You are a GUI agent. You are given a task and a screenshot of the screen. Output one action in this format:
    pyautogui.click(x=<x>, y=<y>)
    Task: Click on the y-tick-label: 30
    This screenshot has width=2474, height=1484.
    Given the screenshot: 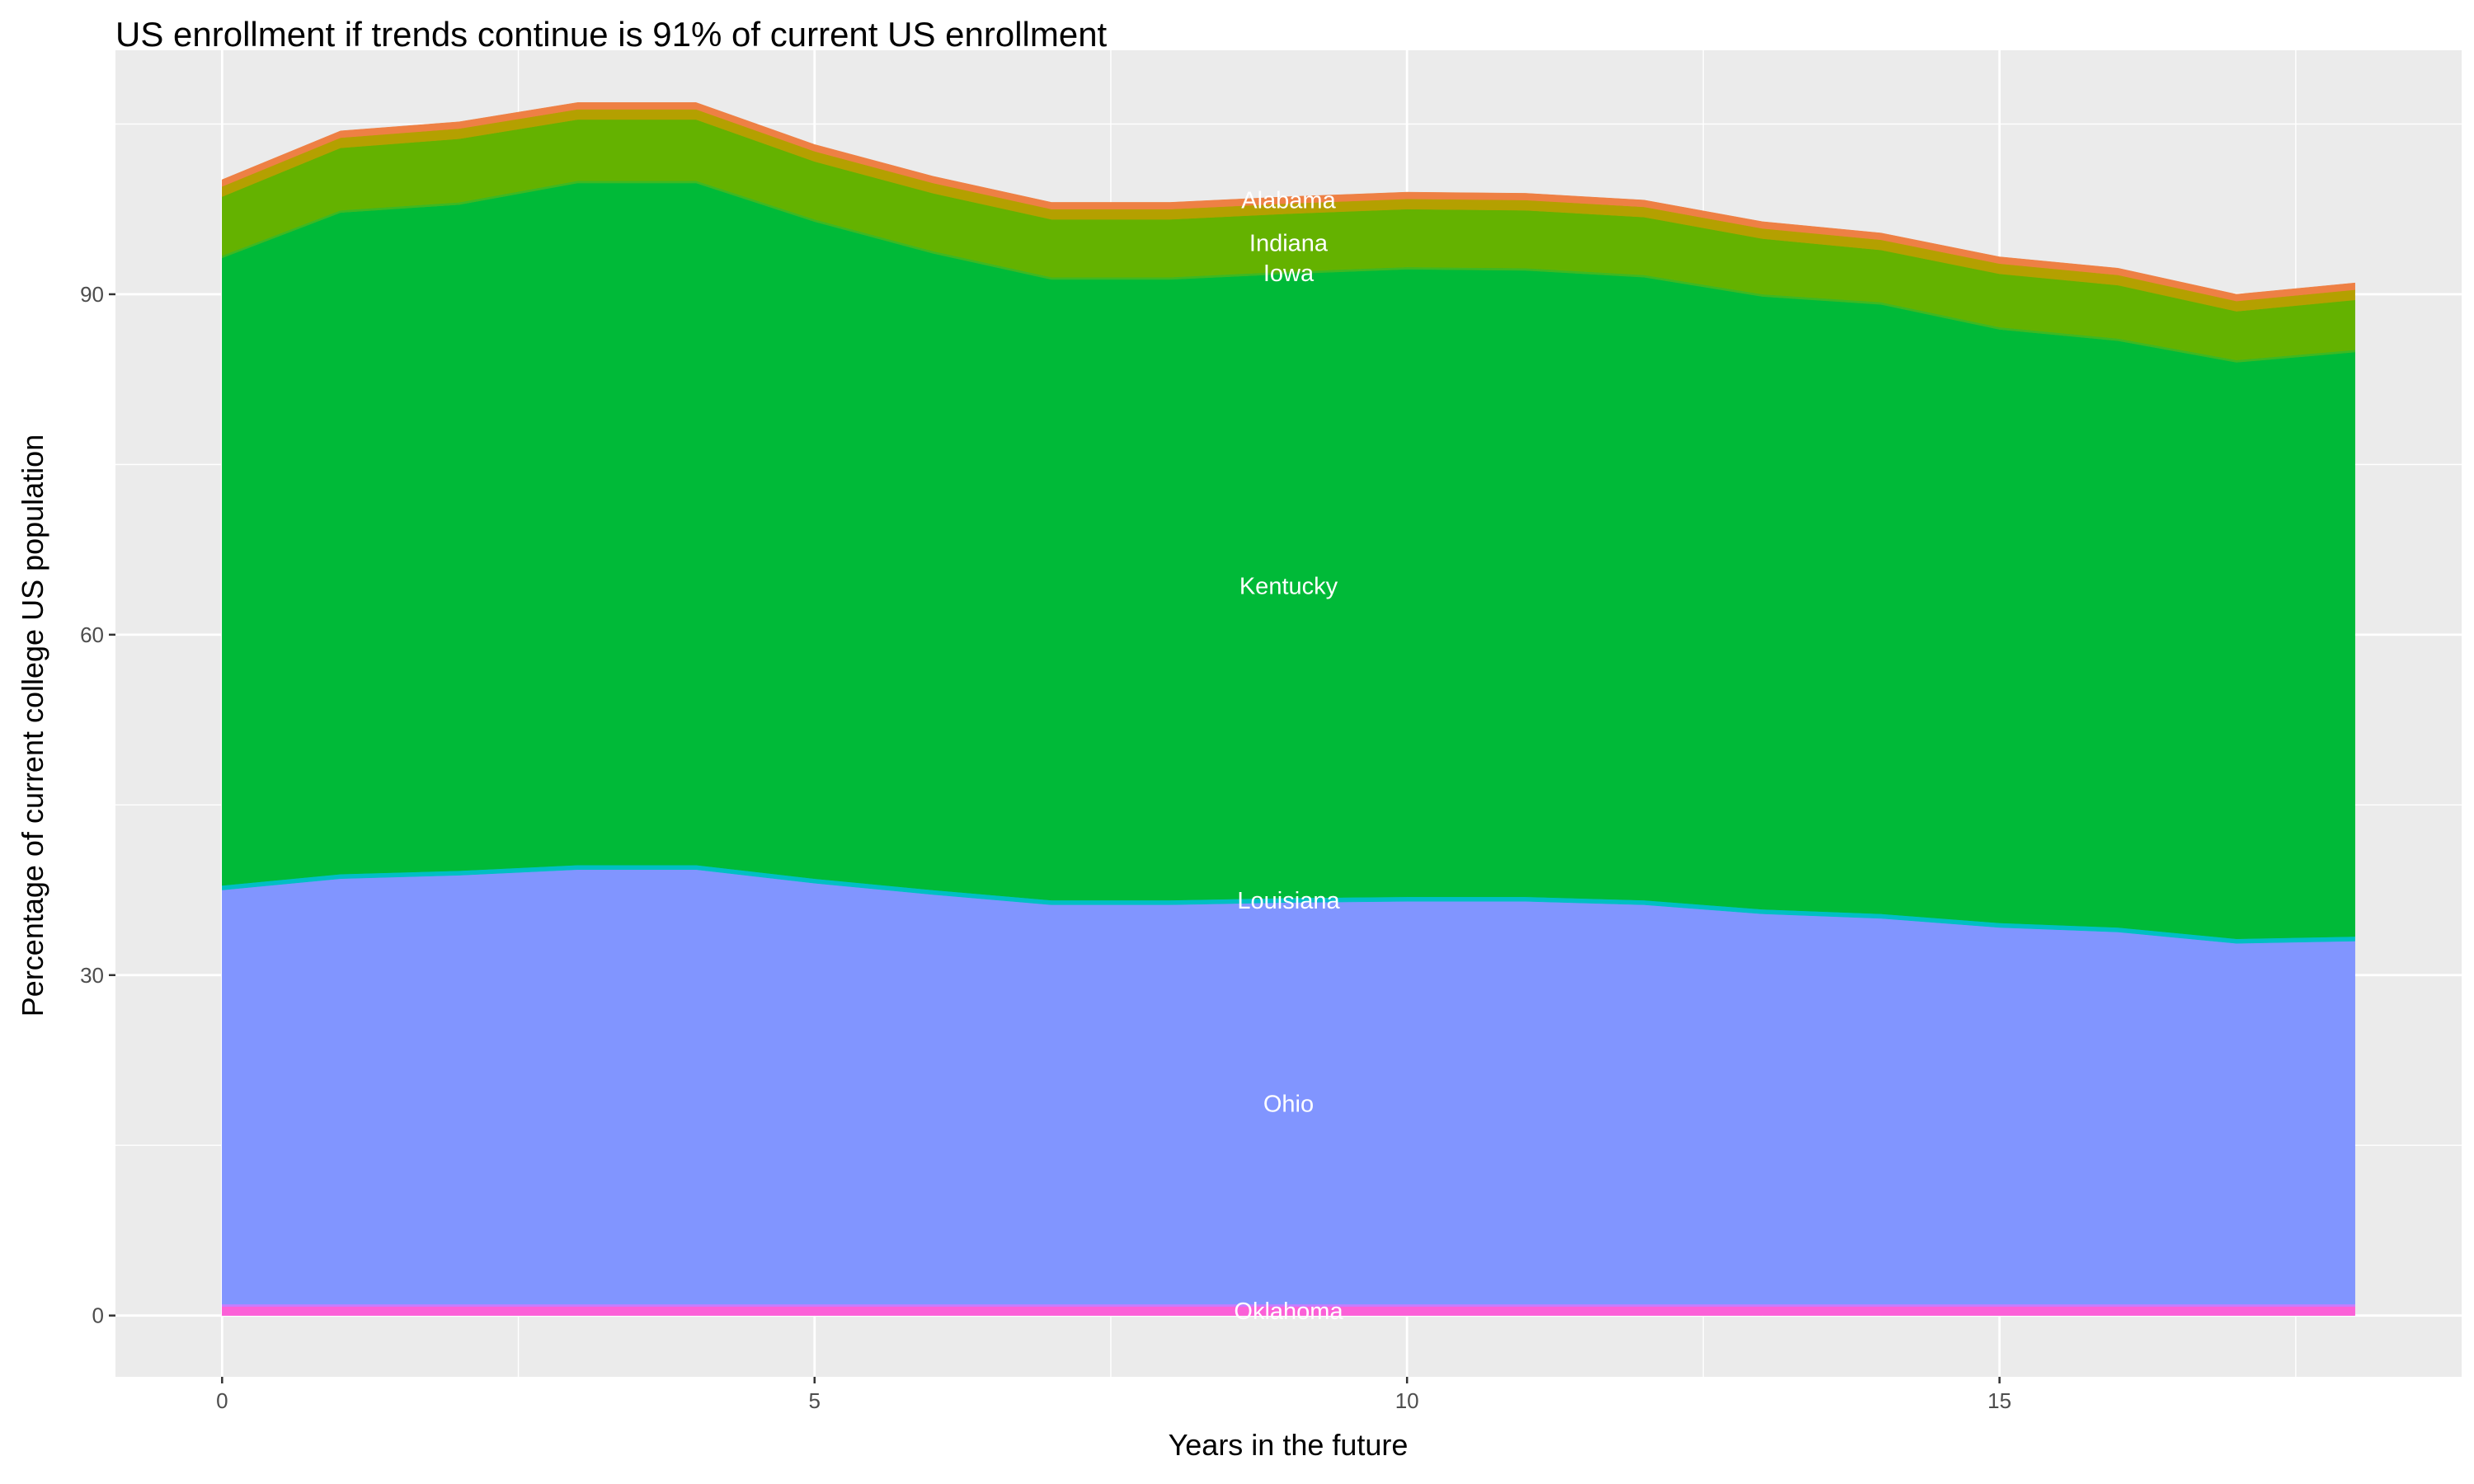 What is the action you would take?
    pyautogui.click(x=92, y=975)
    